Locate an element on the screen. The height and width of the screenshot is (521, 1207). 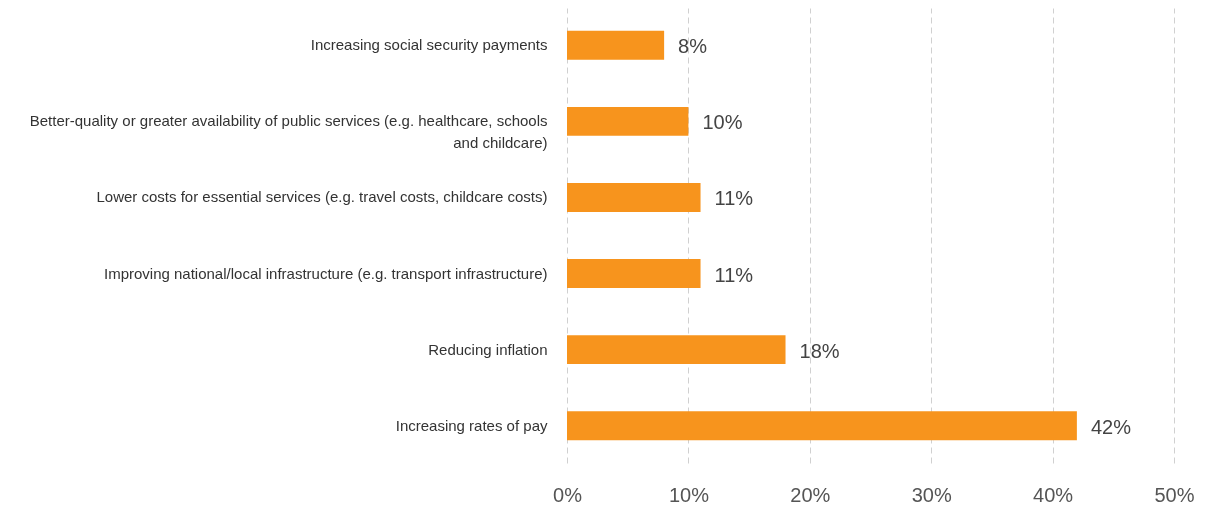
x-tick-label: 30% is located at coordinates (931, 494).